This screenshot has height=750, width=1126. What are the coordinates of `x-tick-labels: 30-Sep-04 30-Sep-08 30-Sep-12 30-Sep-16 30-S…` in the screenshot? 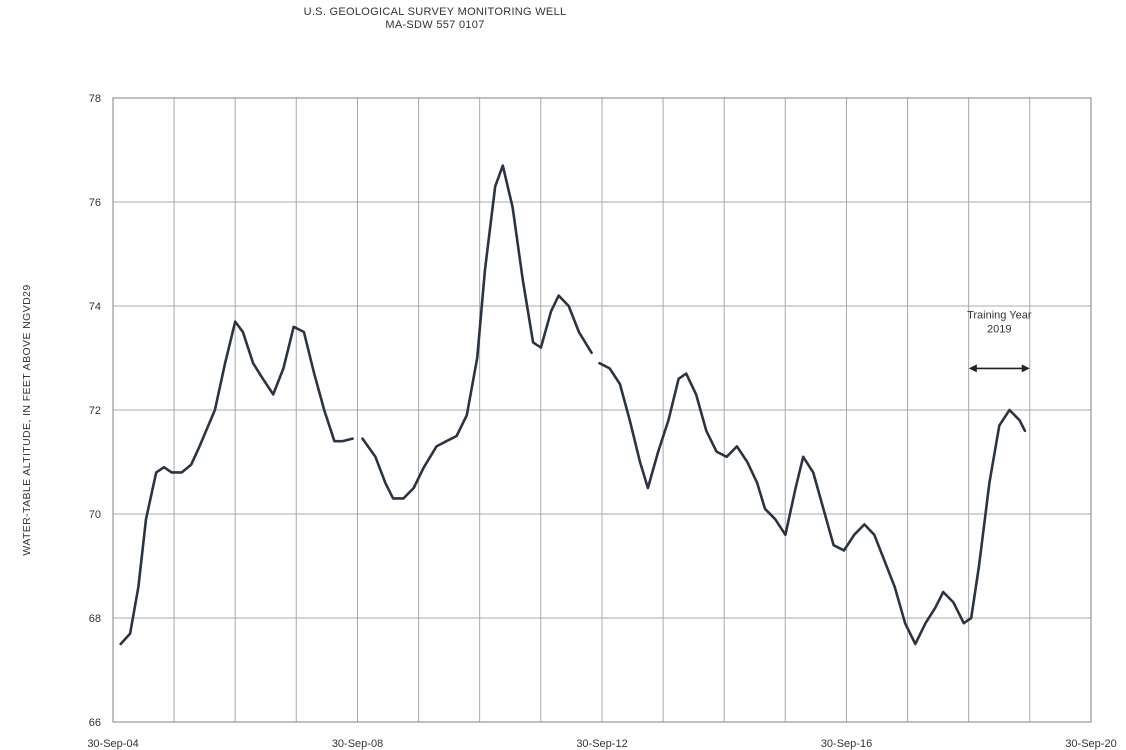 It's located at (601, 744).